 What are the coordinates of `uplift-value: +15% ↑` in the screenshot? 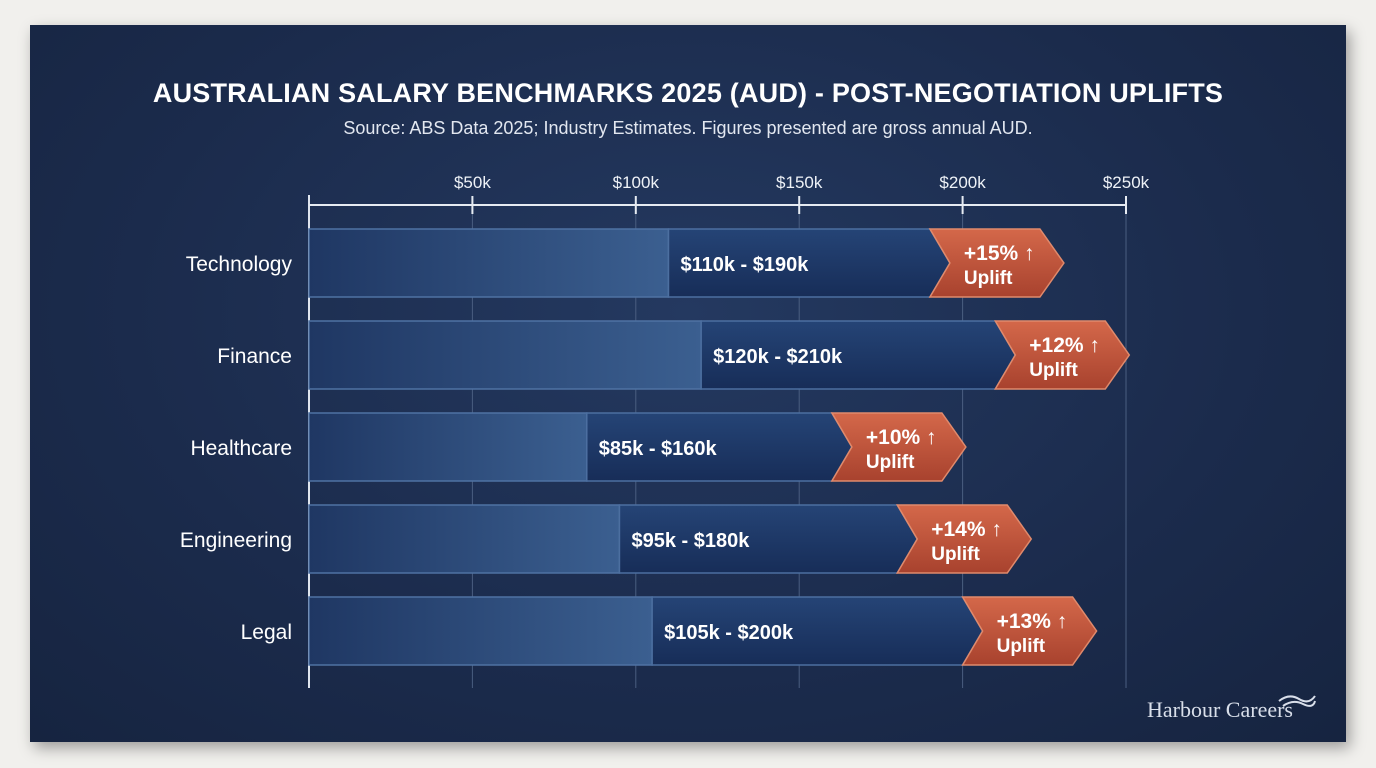 It's located at (999, 253).